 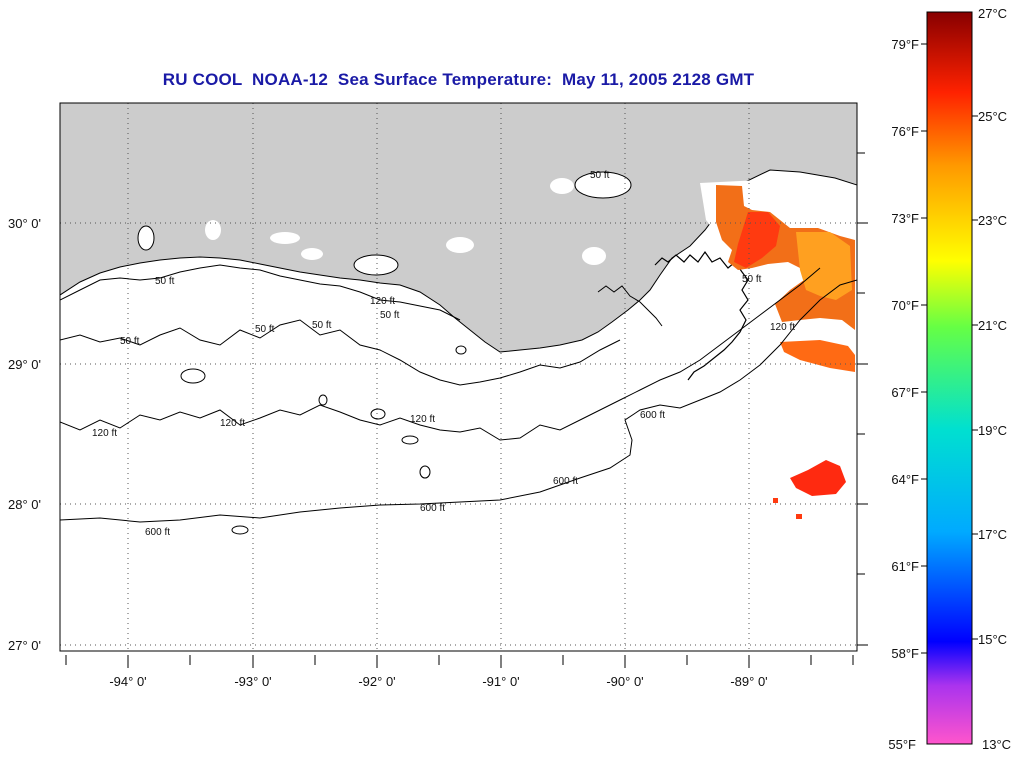 What do you see at coordinates (905, 305) in the screenshot?
I see `fahrenheit-label: 70°F` at bounding box center [905, 305].